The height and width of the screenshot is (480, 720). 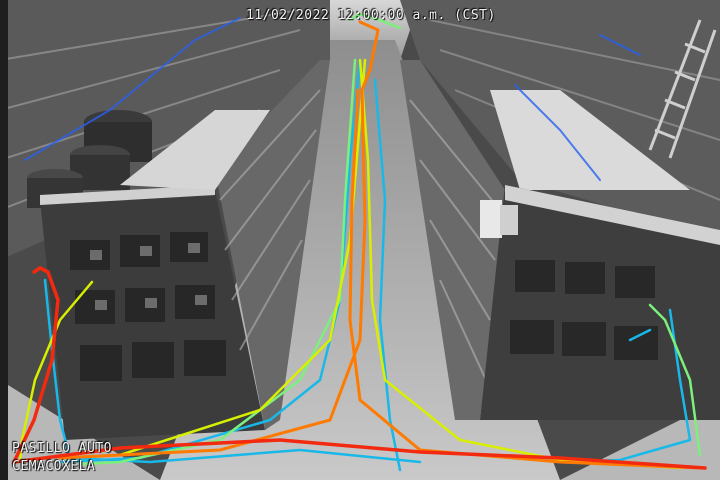 What do you see at coordinates (371, 15) in the screenshot?
I see `timestamp-overlay: 11/02/2022 12:00:00 a.m. (CST)` at bounding box center [371, 15].